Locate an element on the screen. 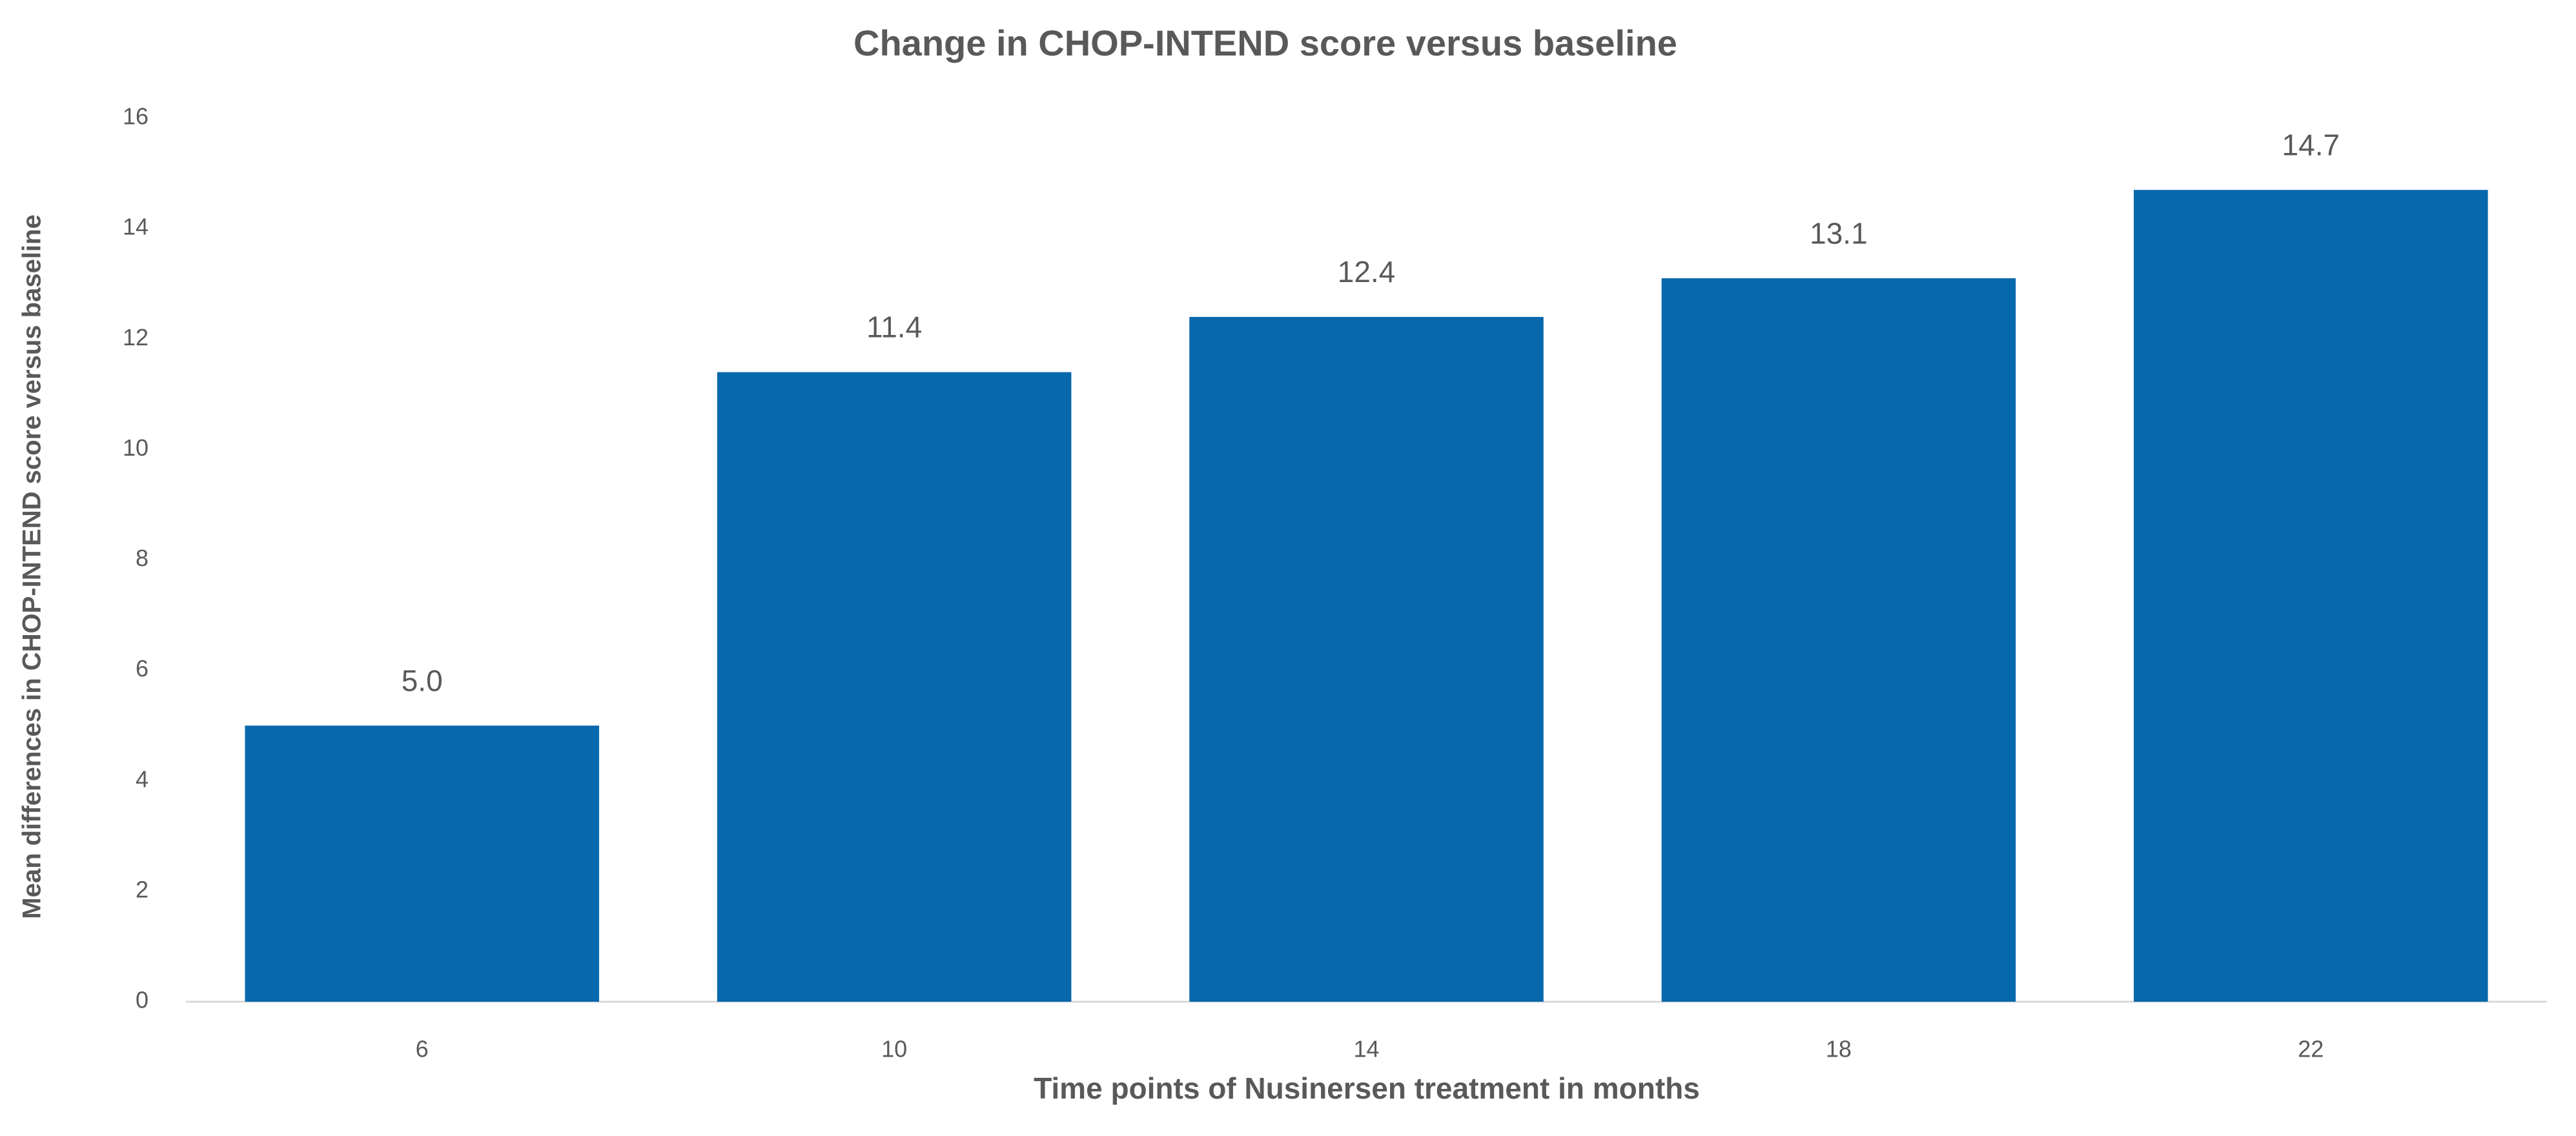 Image resolution: width=2576 pixels, height=1136 pixels. y-tick-label: 14 is located at coordinates (136, 227).